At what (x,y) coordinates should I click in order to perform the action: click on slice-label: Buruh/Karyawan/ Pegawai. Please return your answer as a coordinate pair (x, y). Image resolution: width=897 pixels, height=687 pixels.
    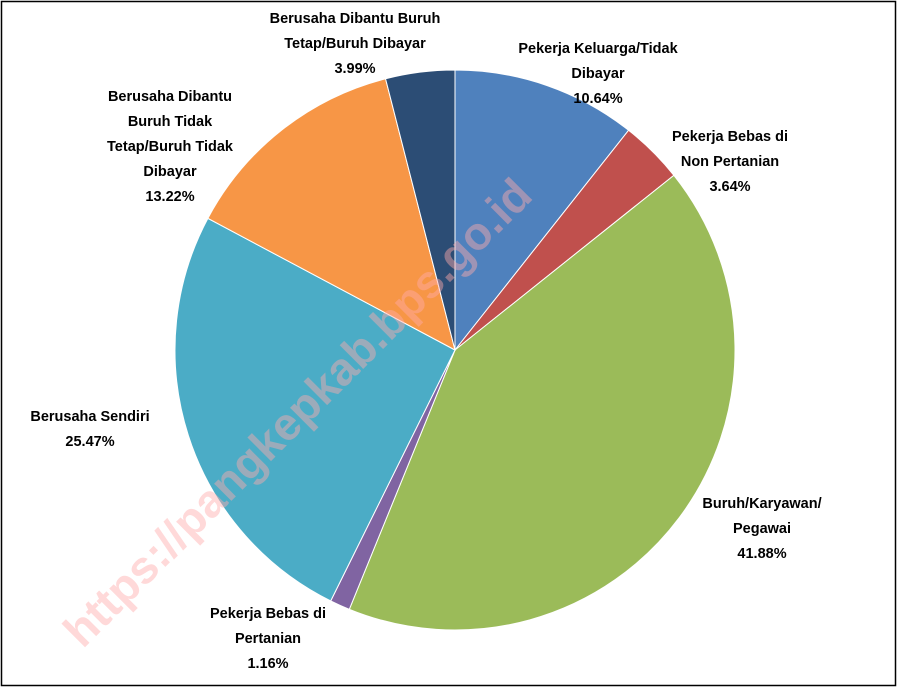
    Looking at the image, I should click on (762, 516).